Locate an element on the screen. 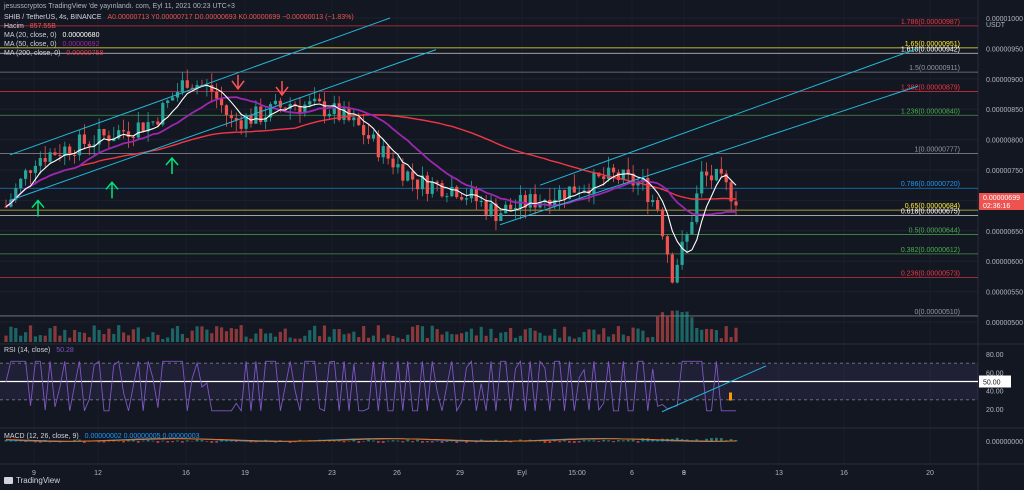 The height and width of the screenshot is (490, 1024). time-tick: 12 is located at coordinates (98, 473).